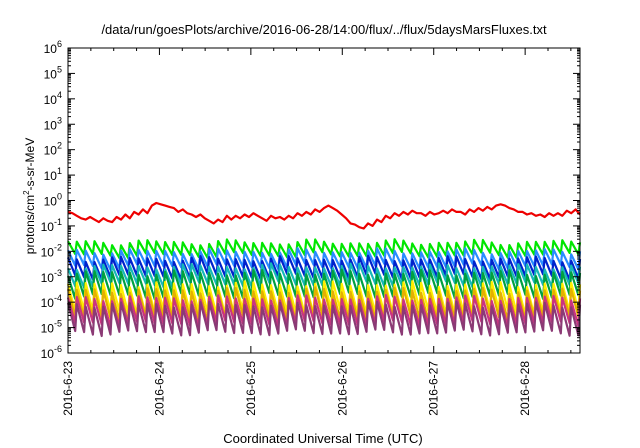 This screenshot has height=448, width=640. I want to click on y-tick-label-exponent: -6, so click(58, 349).